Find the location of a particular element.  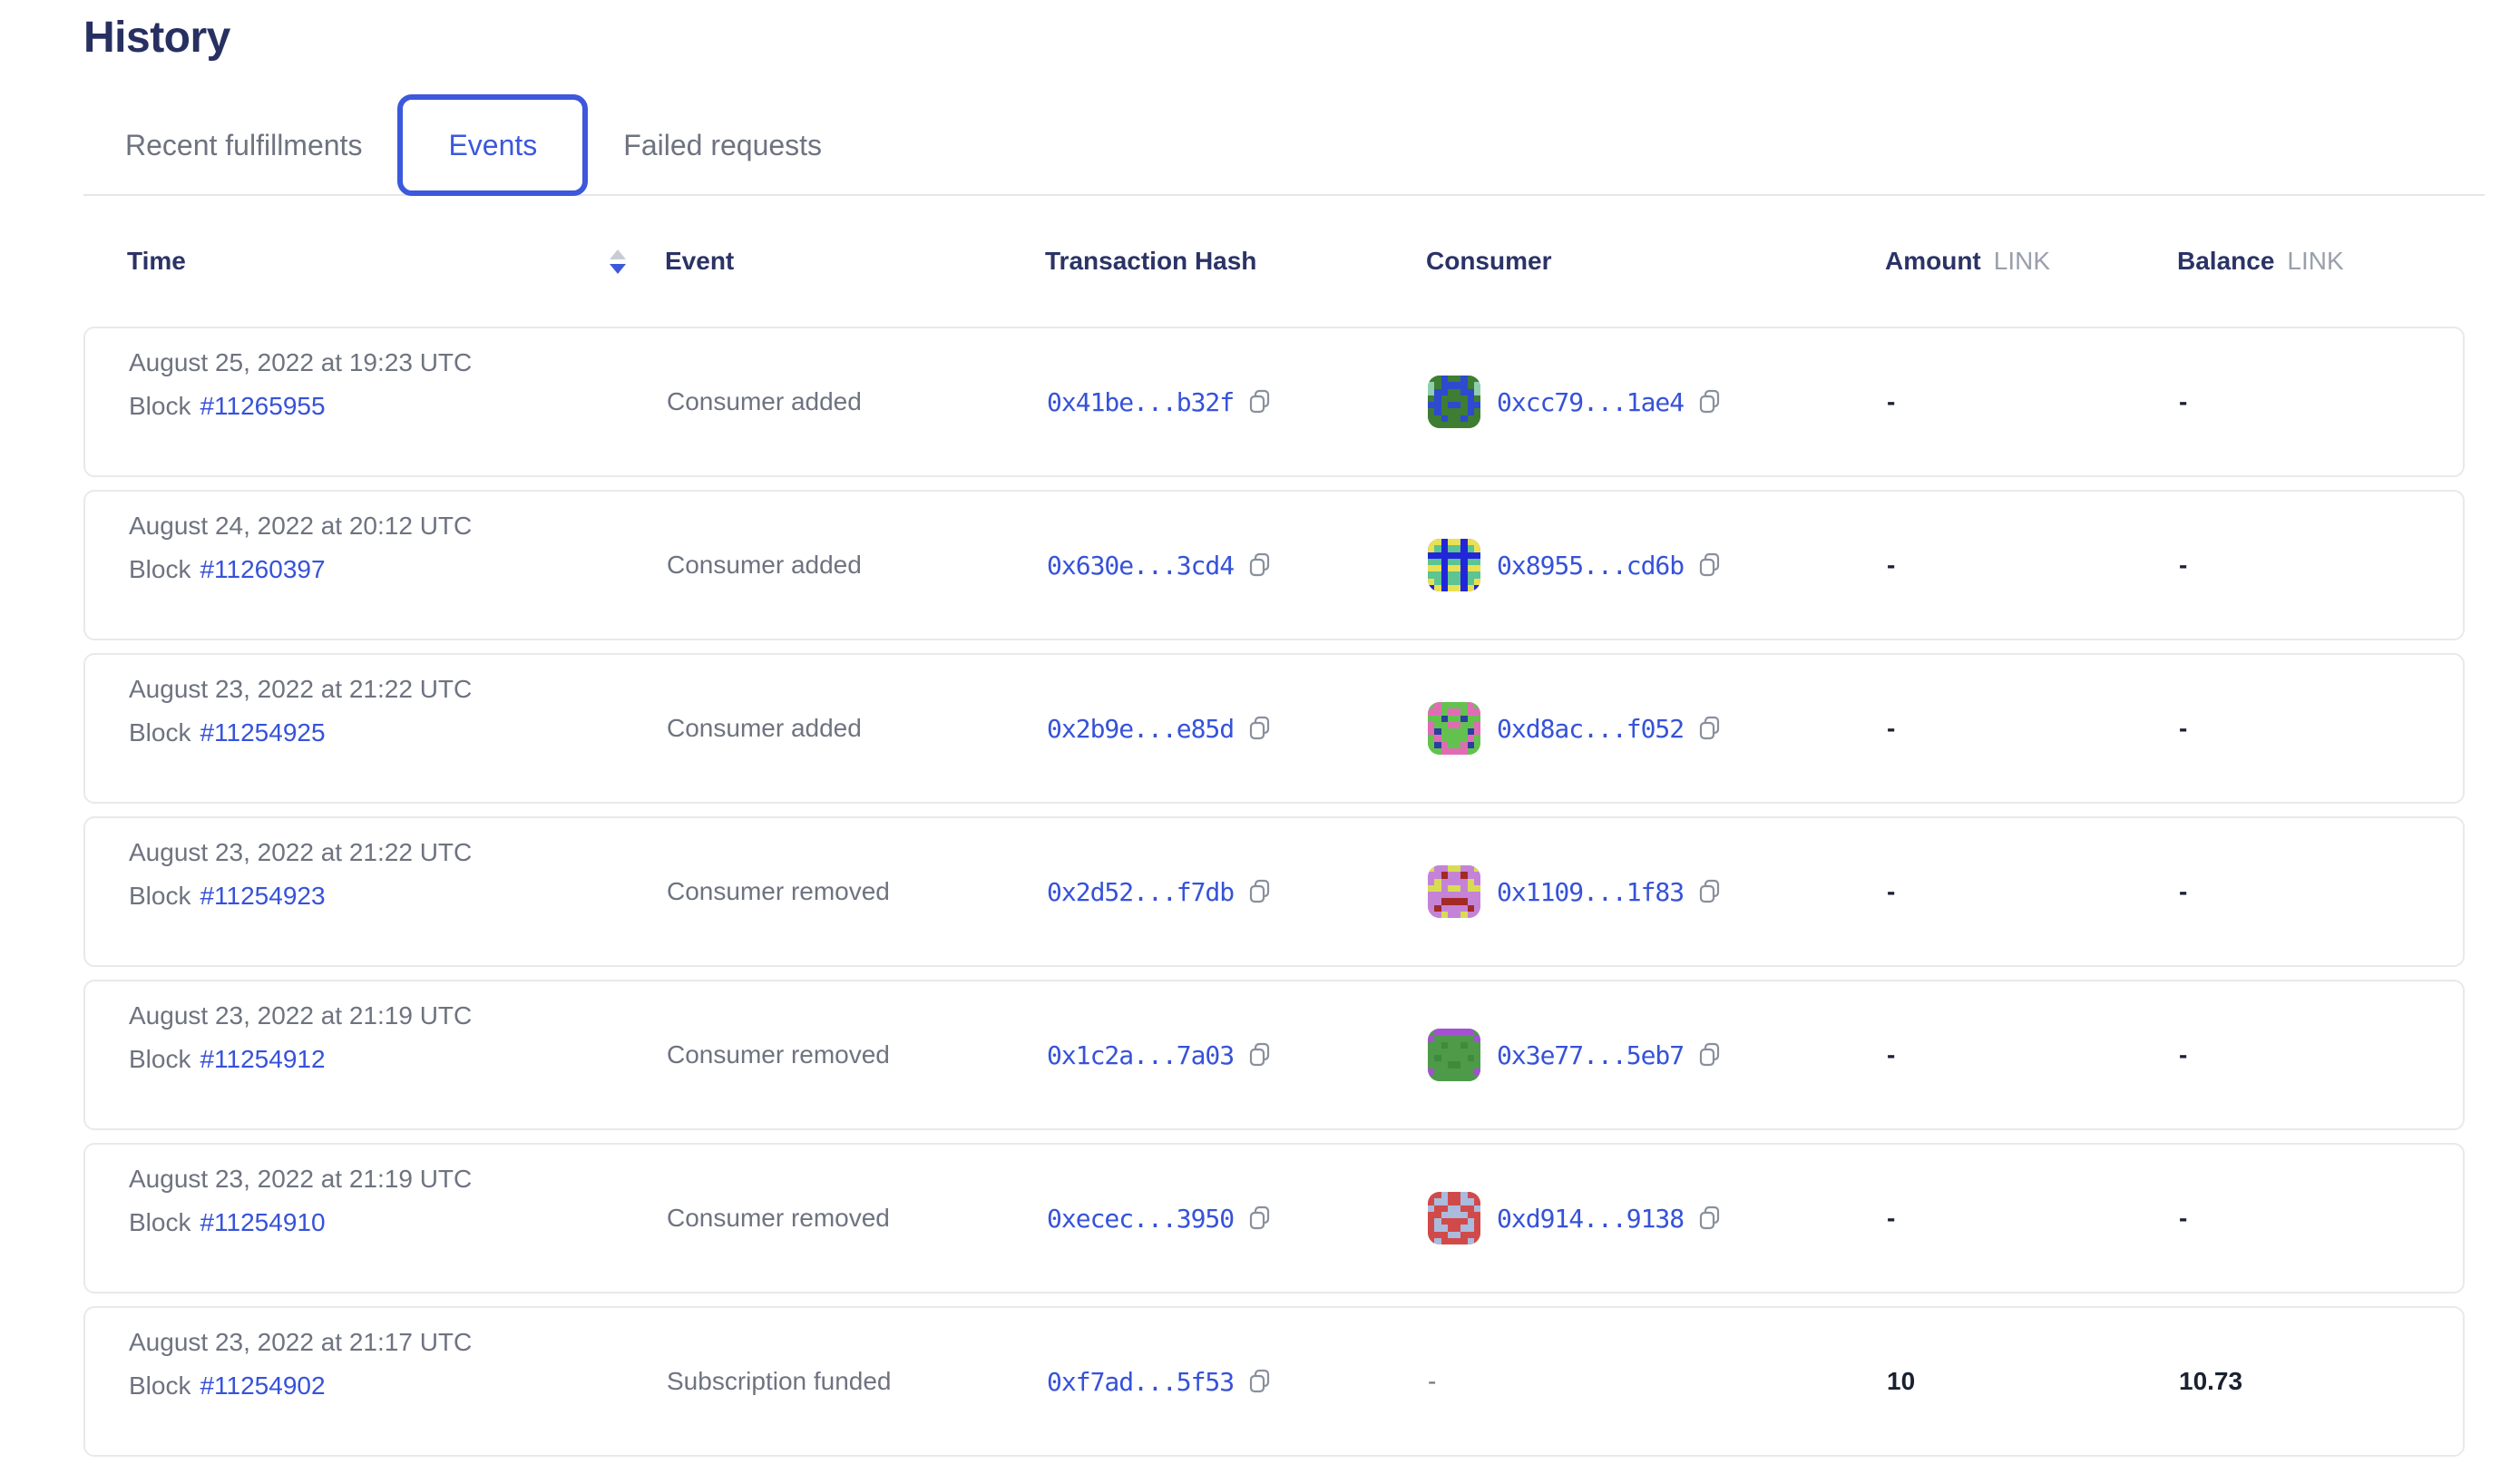

column-header-amount: Amount is located at coordinates (1933, 261).